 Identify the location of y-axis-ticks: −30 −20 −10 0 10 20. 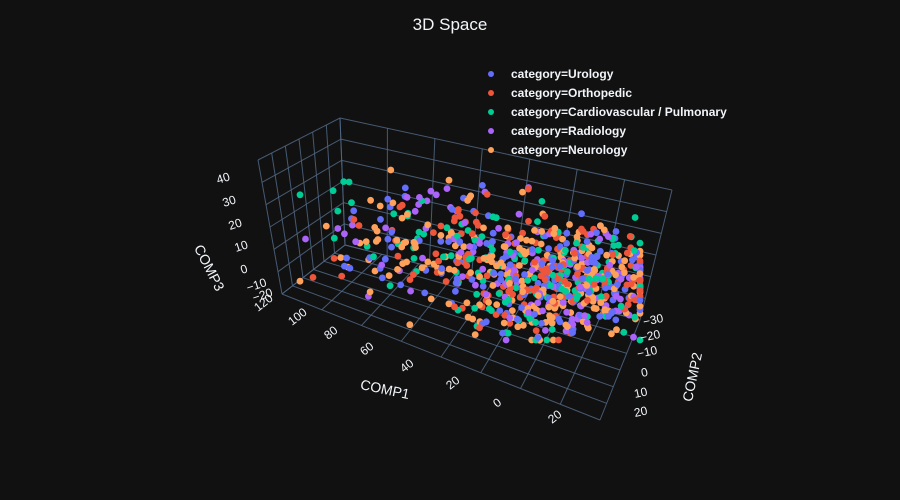
(649, 365).